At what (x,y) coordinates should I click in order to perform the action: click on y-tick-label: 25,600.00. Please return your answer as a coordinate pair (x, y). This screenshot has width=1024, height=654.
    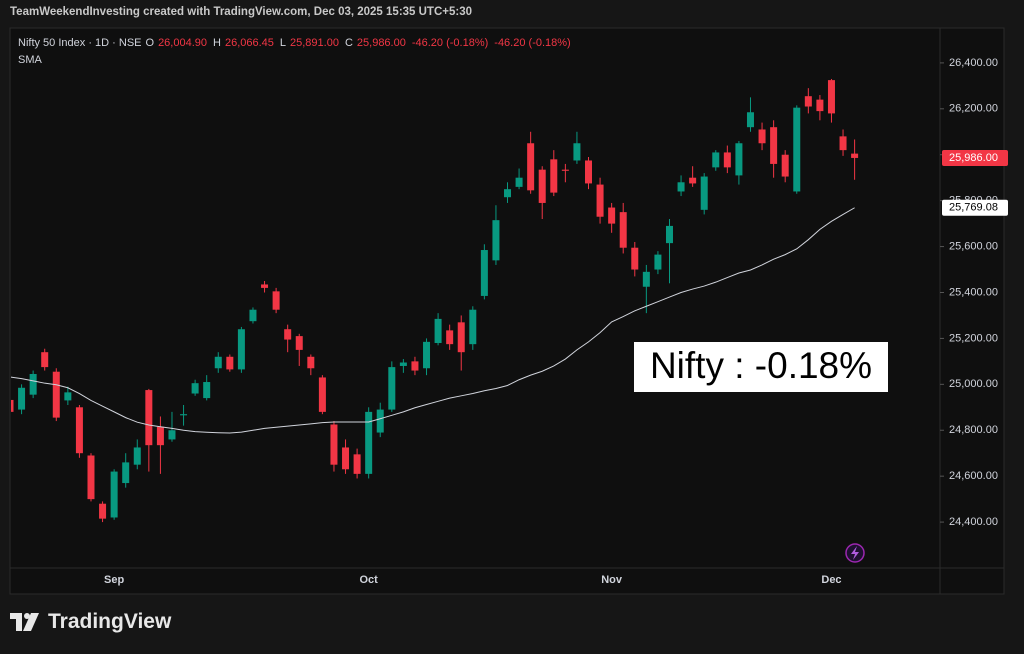
    Looking at the image, I should click on (973, 246).